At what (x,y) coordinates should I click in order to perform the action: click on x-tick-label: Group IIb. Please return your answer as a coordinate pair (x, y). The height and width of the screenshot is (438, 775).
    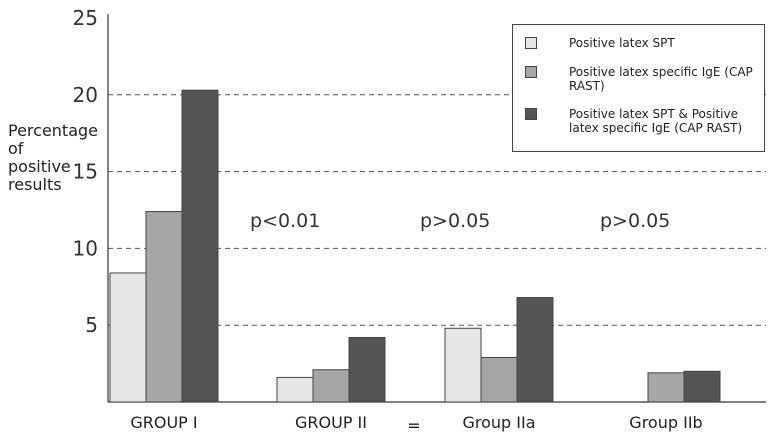
    Looking at the image, I should click on (665, 422).